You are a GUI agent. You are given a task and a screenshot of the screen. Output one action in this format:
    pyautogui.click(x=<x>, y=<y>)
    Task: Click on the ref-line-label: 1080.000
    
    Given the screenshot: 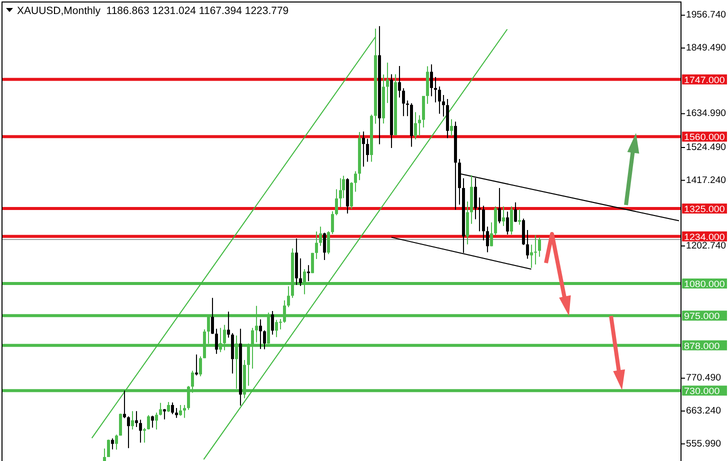 What is the action you would take?
    pyautogui.click(x=704, y=284)
    